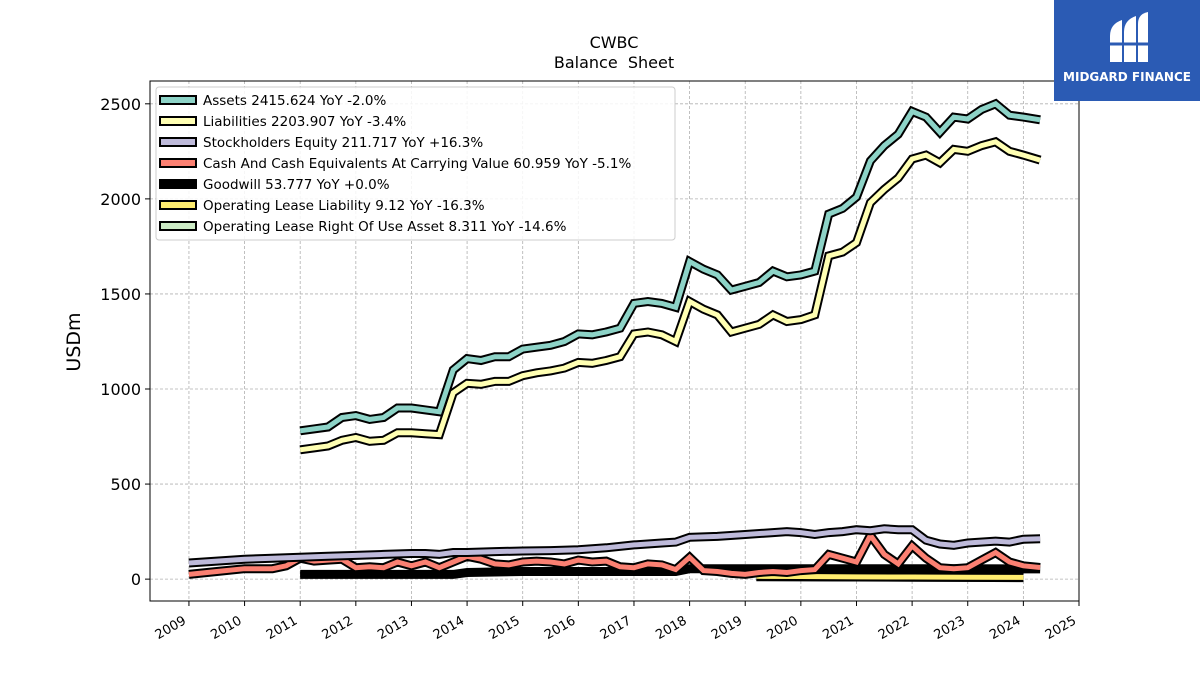  Describe the element at coordinates (125, 484) in the screenshot. I see `y-tick-label: 500` at that location.